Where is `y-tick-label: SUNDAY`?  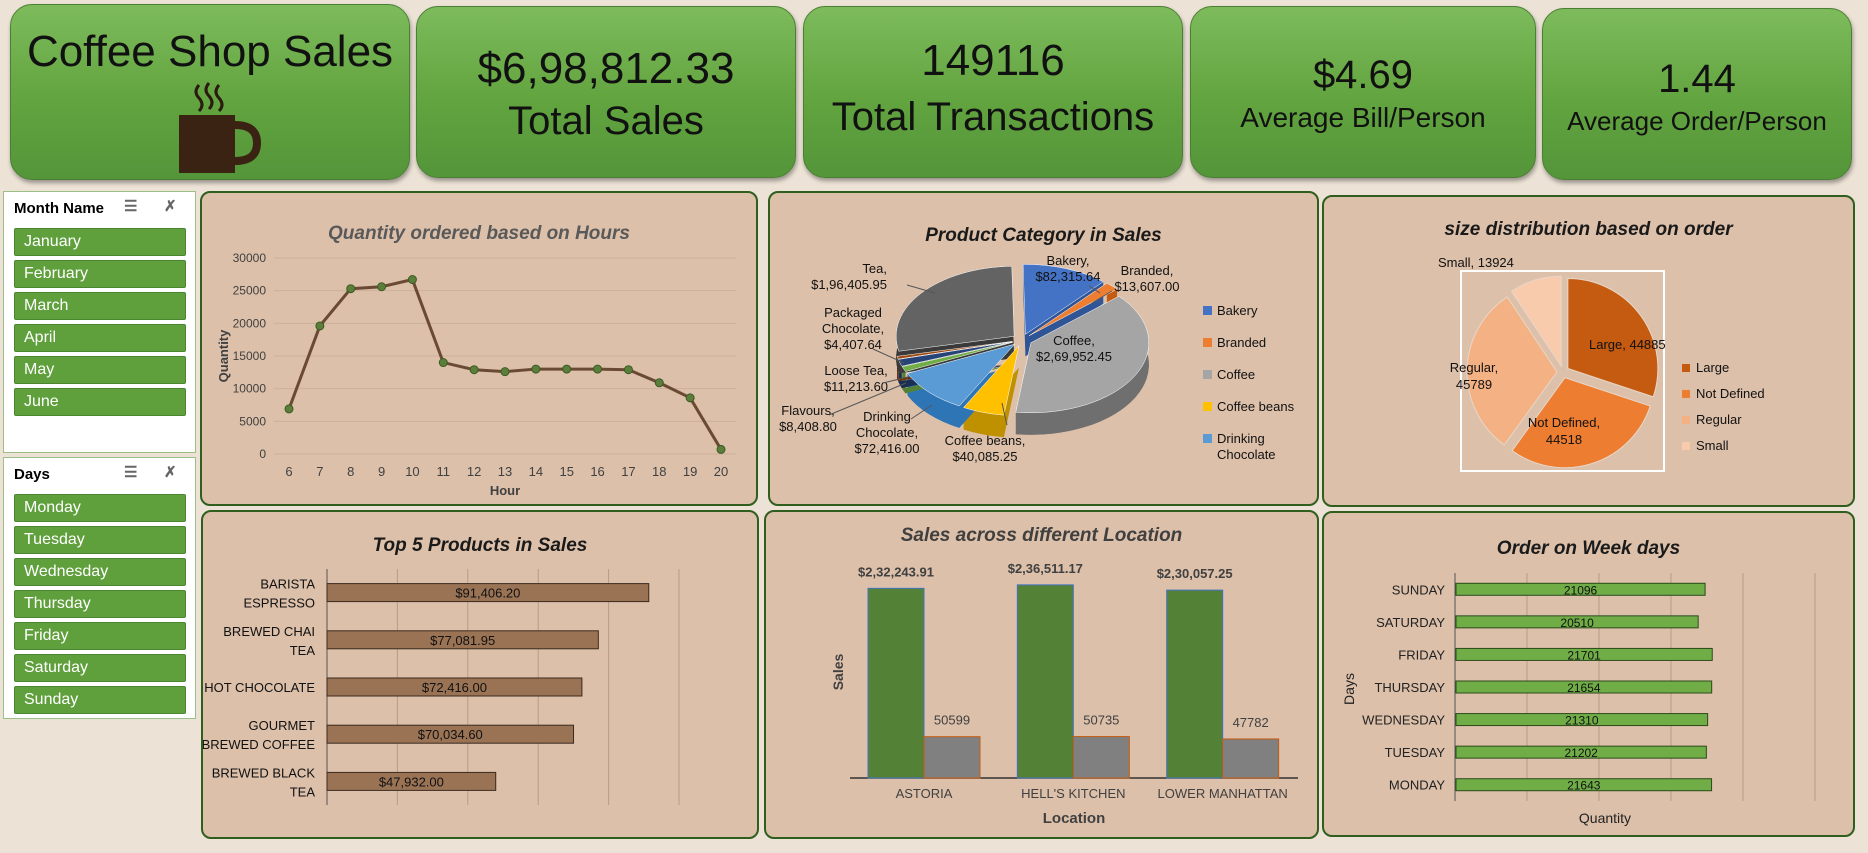
y-tick-label: SUNDAY is located at coordinates (1419, 589).